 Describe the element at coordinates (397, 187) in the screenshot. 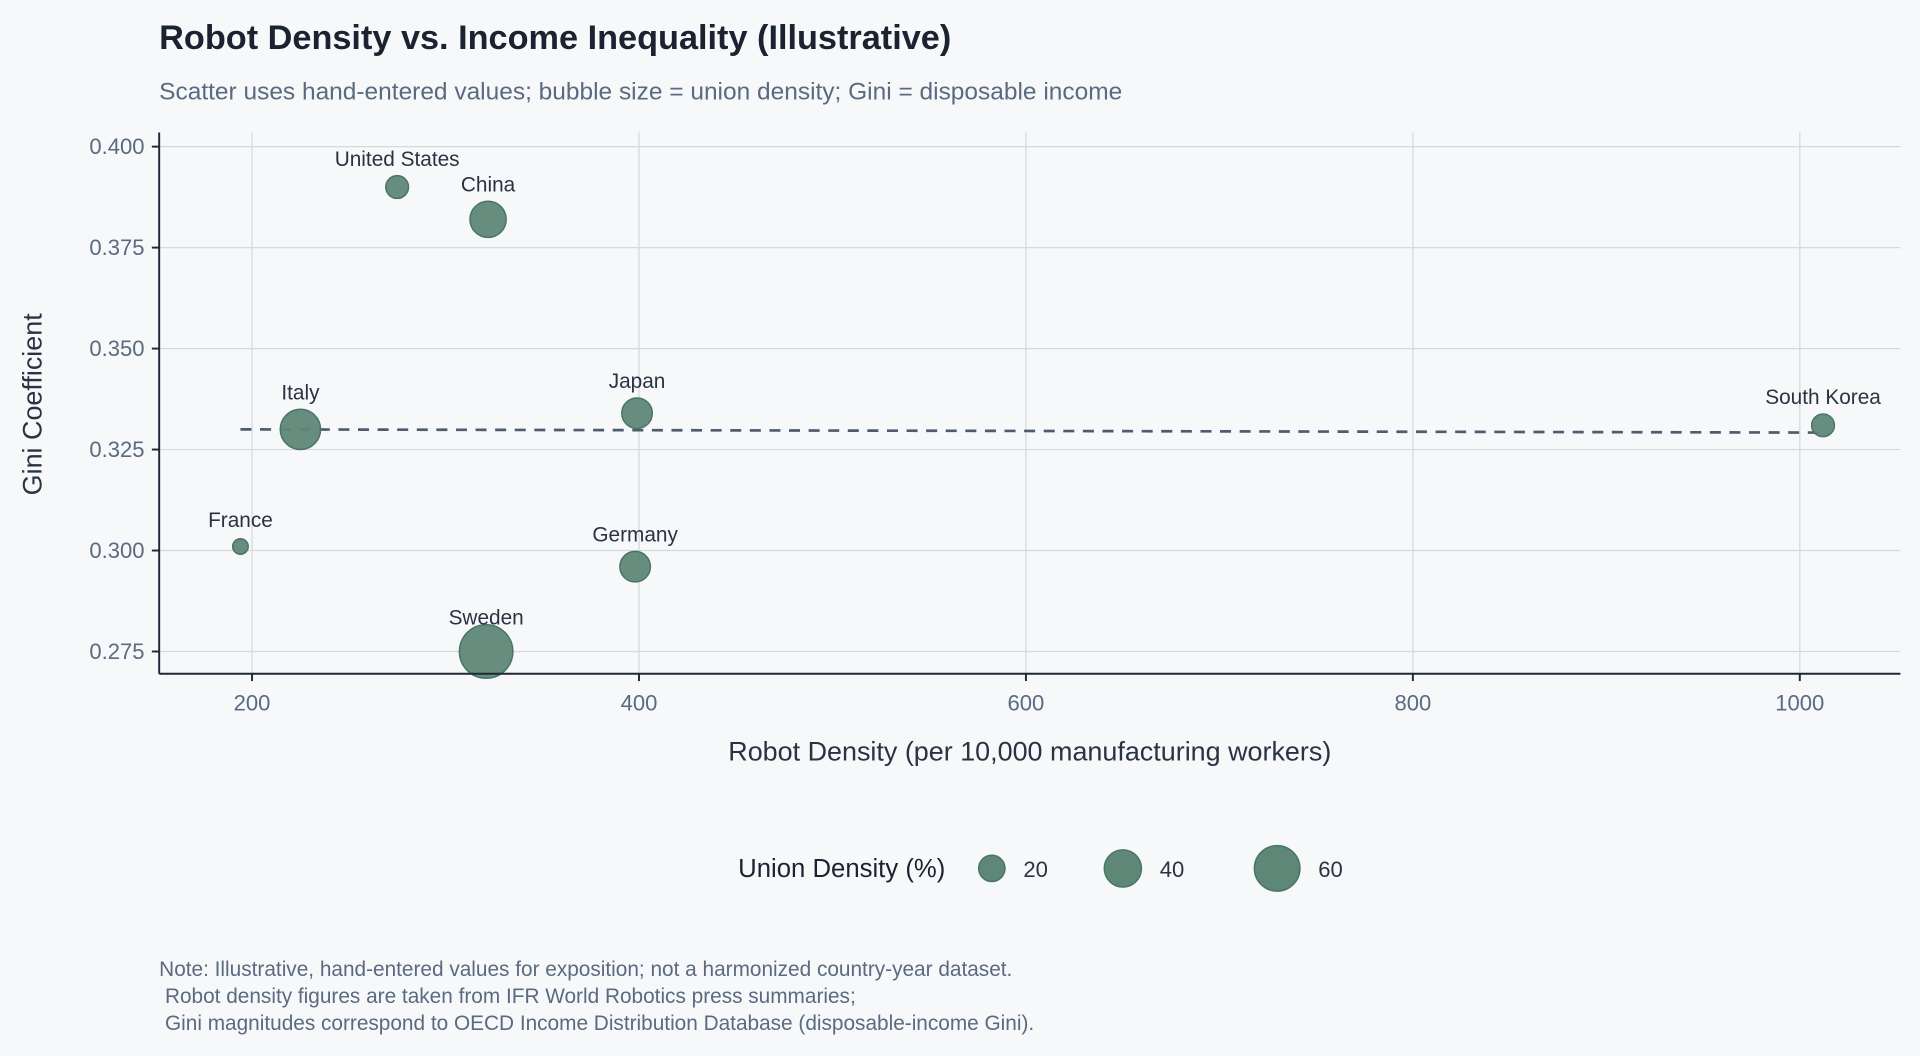

I see `bubble-united-states` at that location.